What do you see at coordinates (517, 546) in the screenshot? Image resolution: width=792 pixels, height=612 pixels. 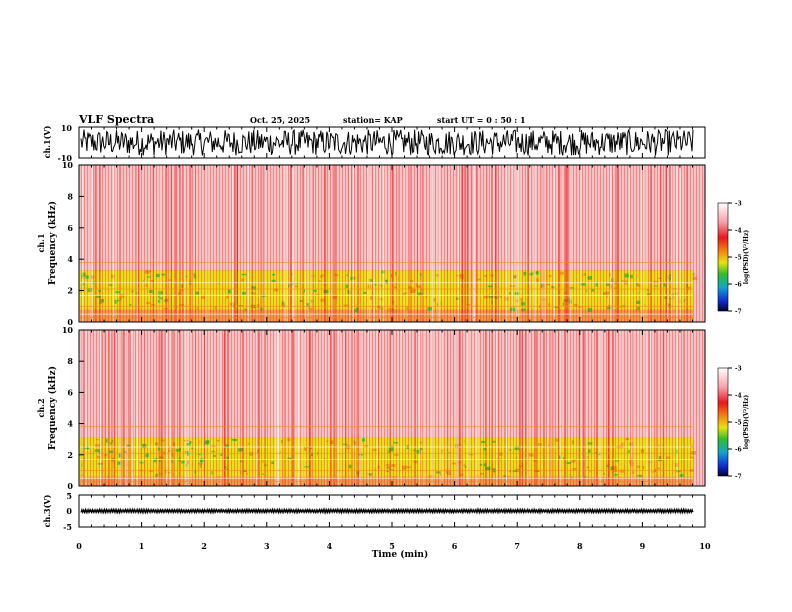 I see `x-tick-label: 7` at bounding box center [517, 546].